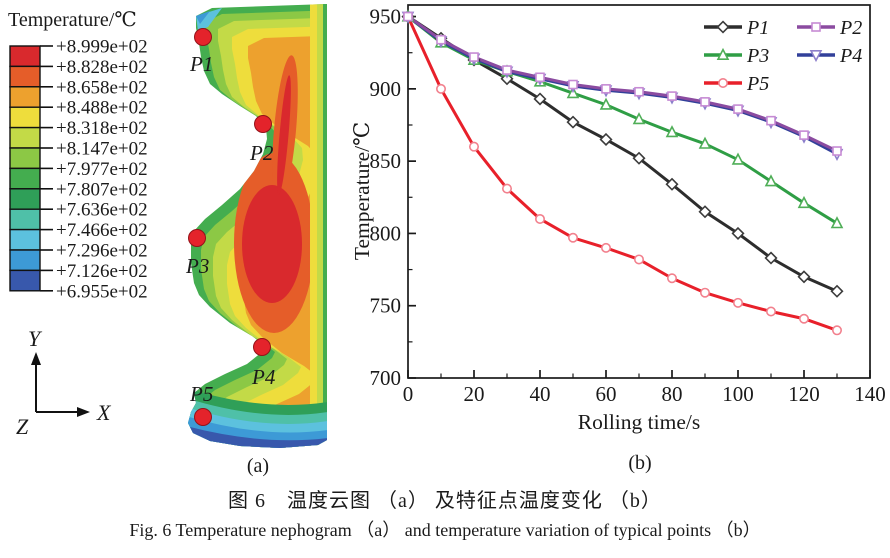 The width and height of the screenshot is (890, 558). Describe the element at coordinates (804, 394) in the screenshot. I see `x-tick-label: 120` at that location.